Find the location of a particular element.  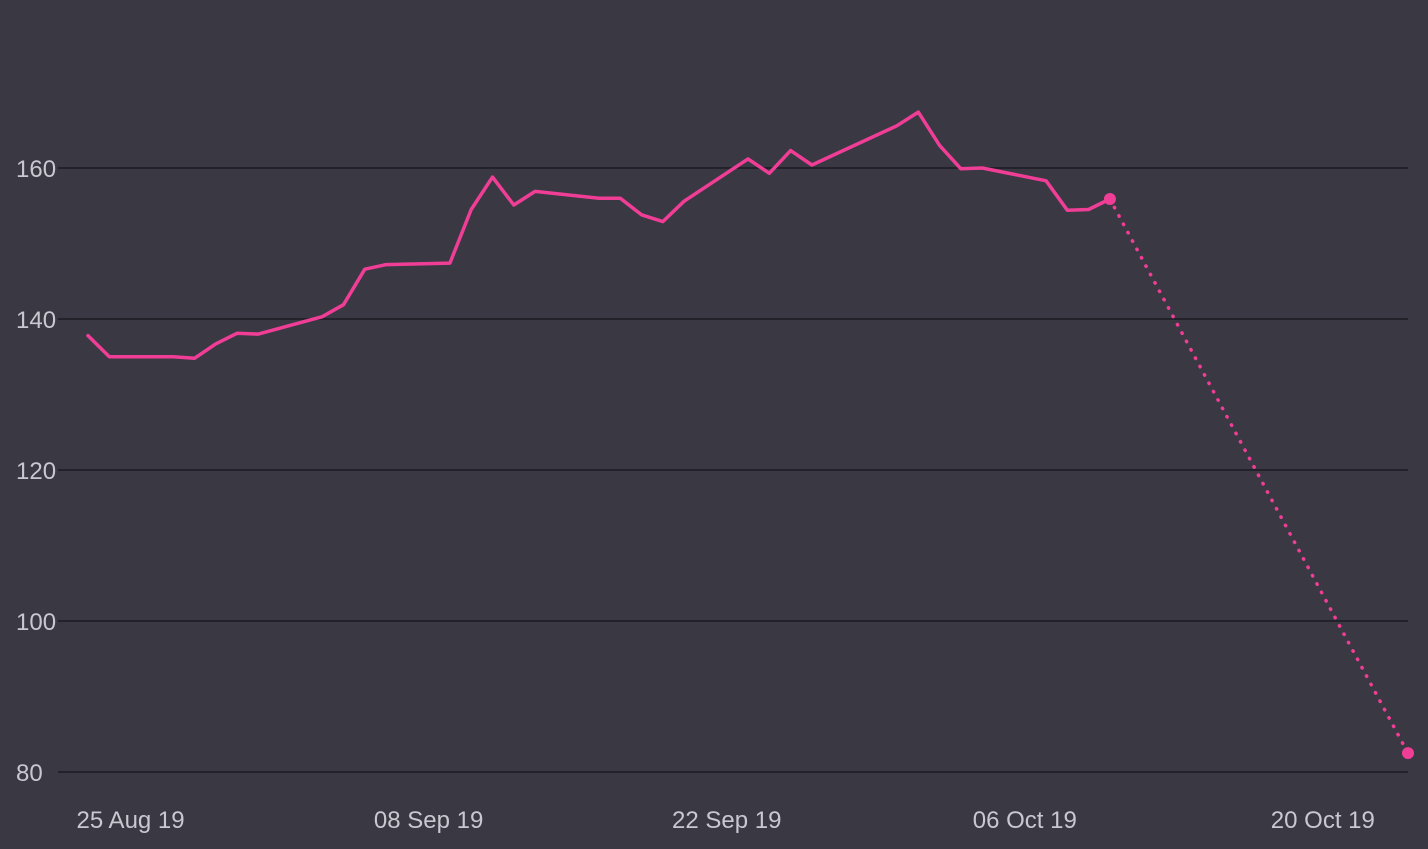

y-tick-label-80: 80 is located at coordinates (29, 773).